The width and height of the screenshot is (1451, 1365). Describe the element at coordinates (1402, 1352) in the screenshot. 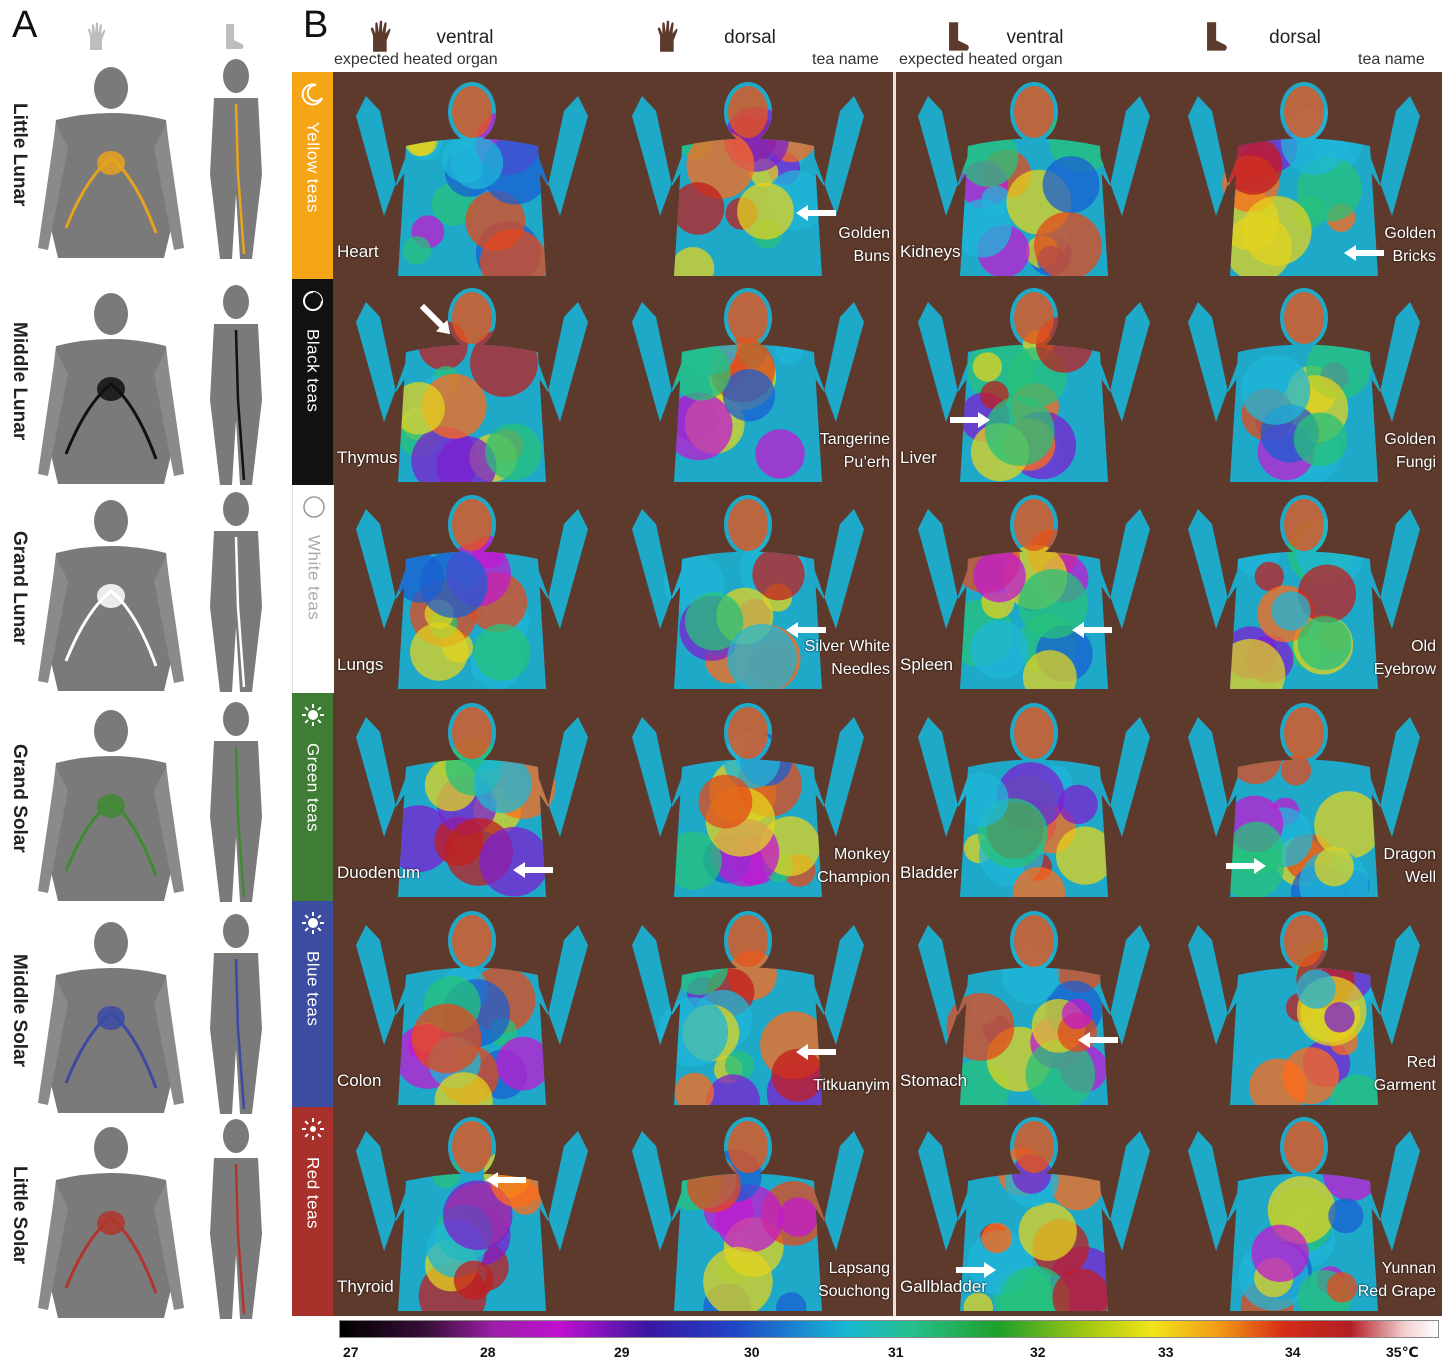

I see `colorbar-tick-label: 35℃` at that location.